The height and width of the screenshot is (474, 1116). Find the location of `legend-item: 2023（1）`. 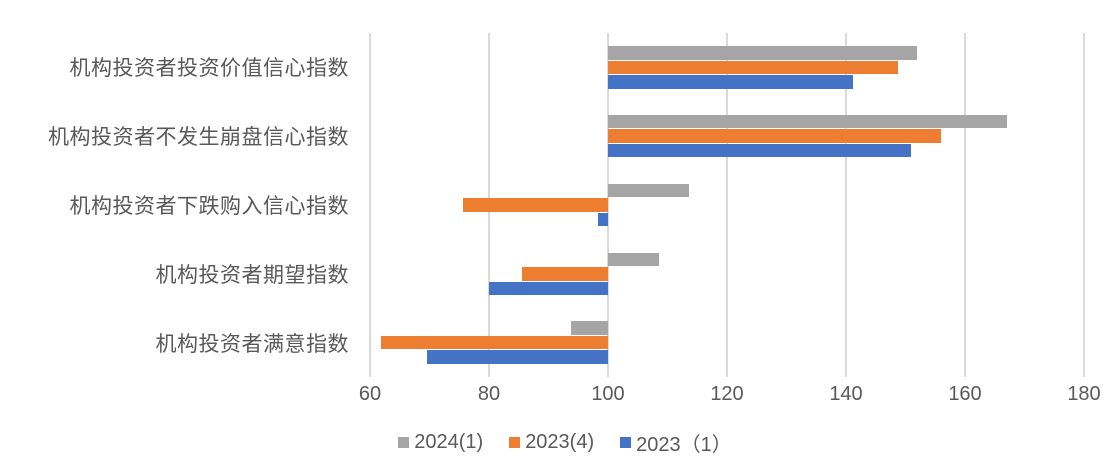

legend-item: 2023（1） is located at coordinates (676, 442).